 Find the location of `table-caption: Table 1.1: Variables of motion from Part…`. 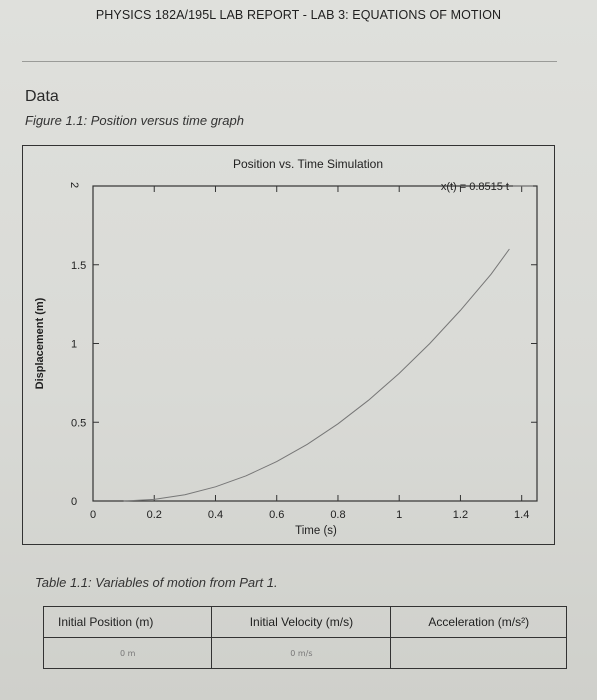

table-caption: Table 1.1: Variables of motion from Part… is located at coordinates (156, 582).